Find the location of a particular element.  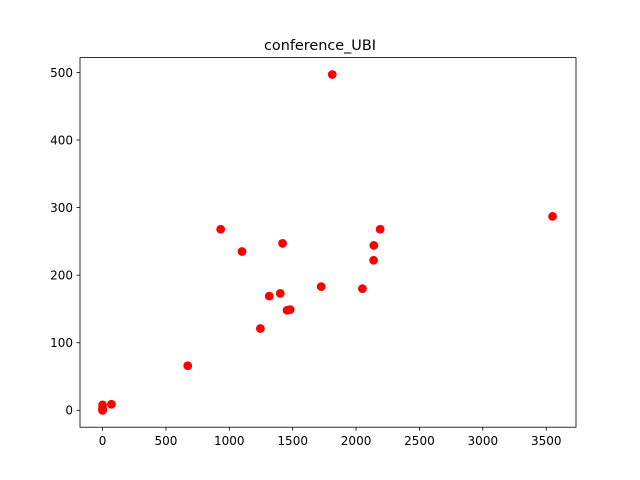

y-tick-label: 0 is located at coordinates (69, 411).